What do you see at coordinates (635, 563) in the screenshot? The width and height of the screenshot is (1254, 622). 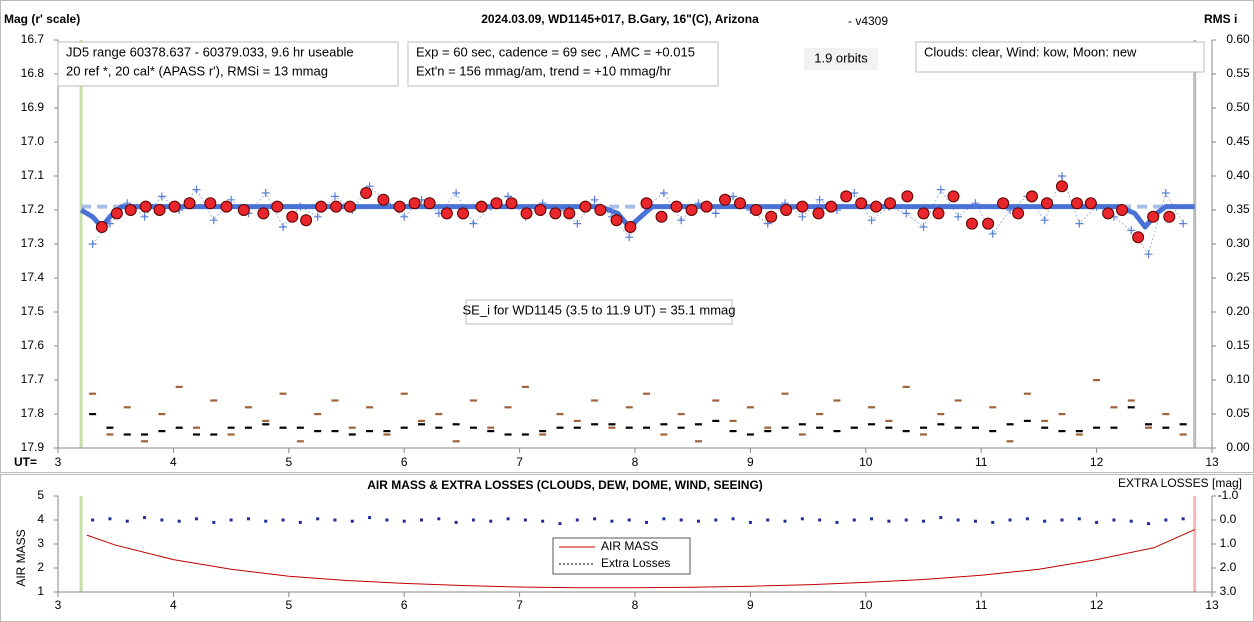 I see `legend-label: Extra Losses` at bounding box center [635, 563].